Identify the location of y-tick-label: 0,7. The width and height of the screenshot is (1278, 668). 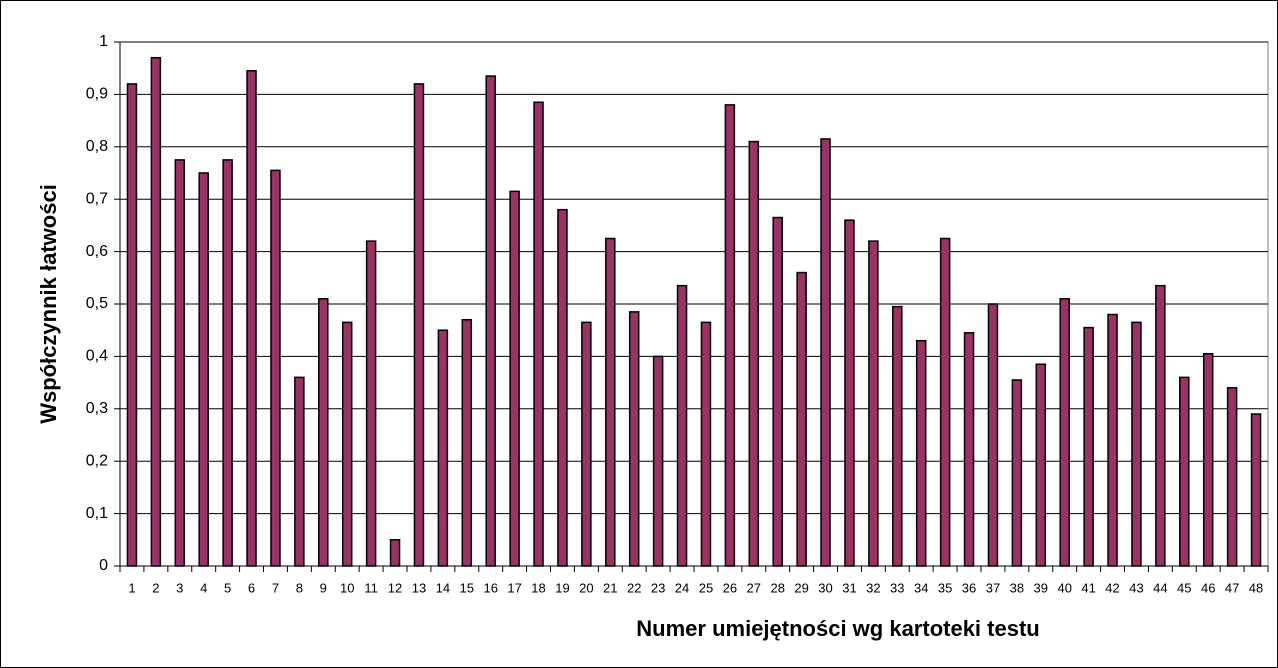
(97, 198).